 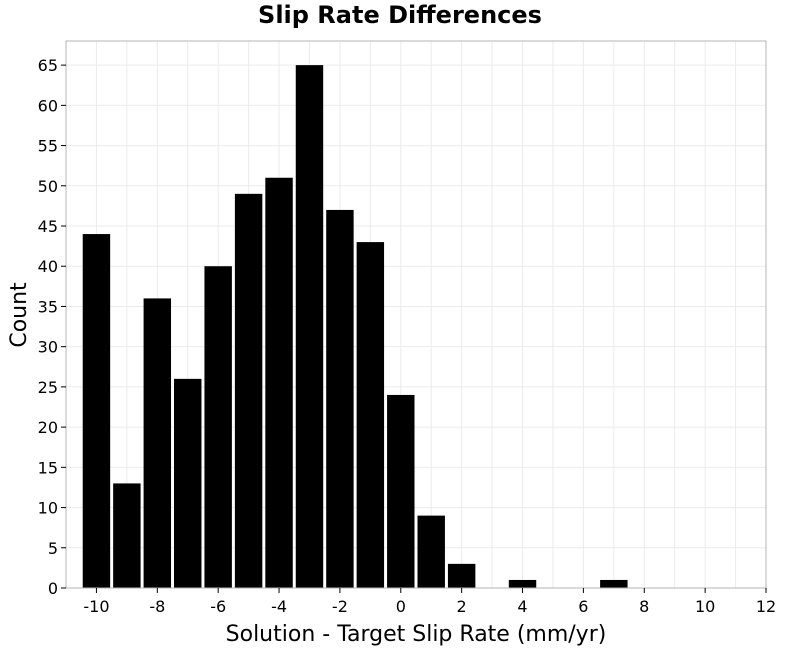 What do you see at coordinates (218, 606) in the screenshot?
I see `x-tick-label: -6` at bounding box center [218, 606].